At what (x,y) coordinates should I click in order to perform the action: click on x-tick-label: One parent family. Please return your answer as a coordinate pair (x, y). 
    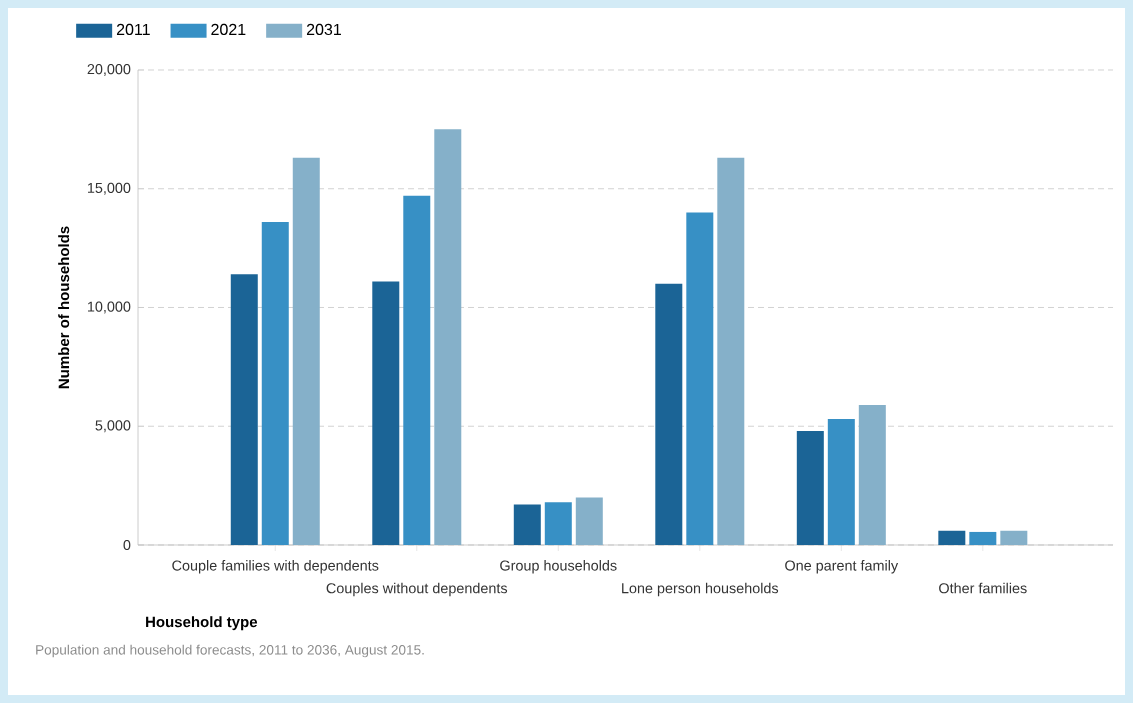
    Looking at the image, I should click on (842, 567).